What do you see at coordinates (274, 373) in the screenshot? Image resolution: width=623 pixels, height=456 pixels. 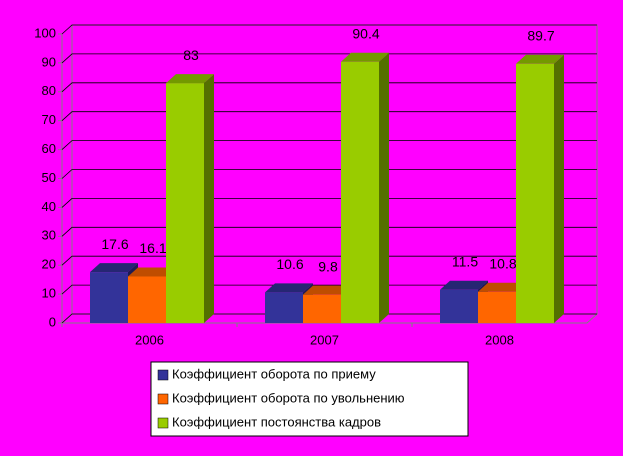 I see `legend-label: Коэффициент оборота по приему` at bounding box center [274, 373].